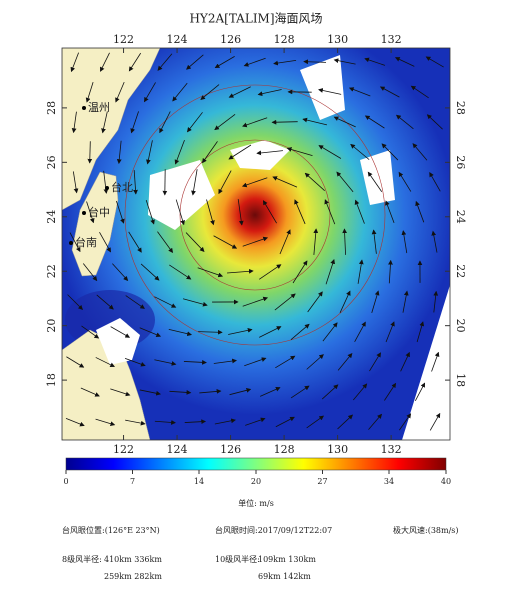 This screenshot has height=614, width=512. What do you see at coordinates (133, 576) in the screenshot?
I see `r8-row: 259km 282km` at bounding box center [133, 576].